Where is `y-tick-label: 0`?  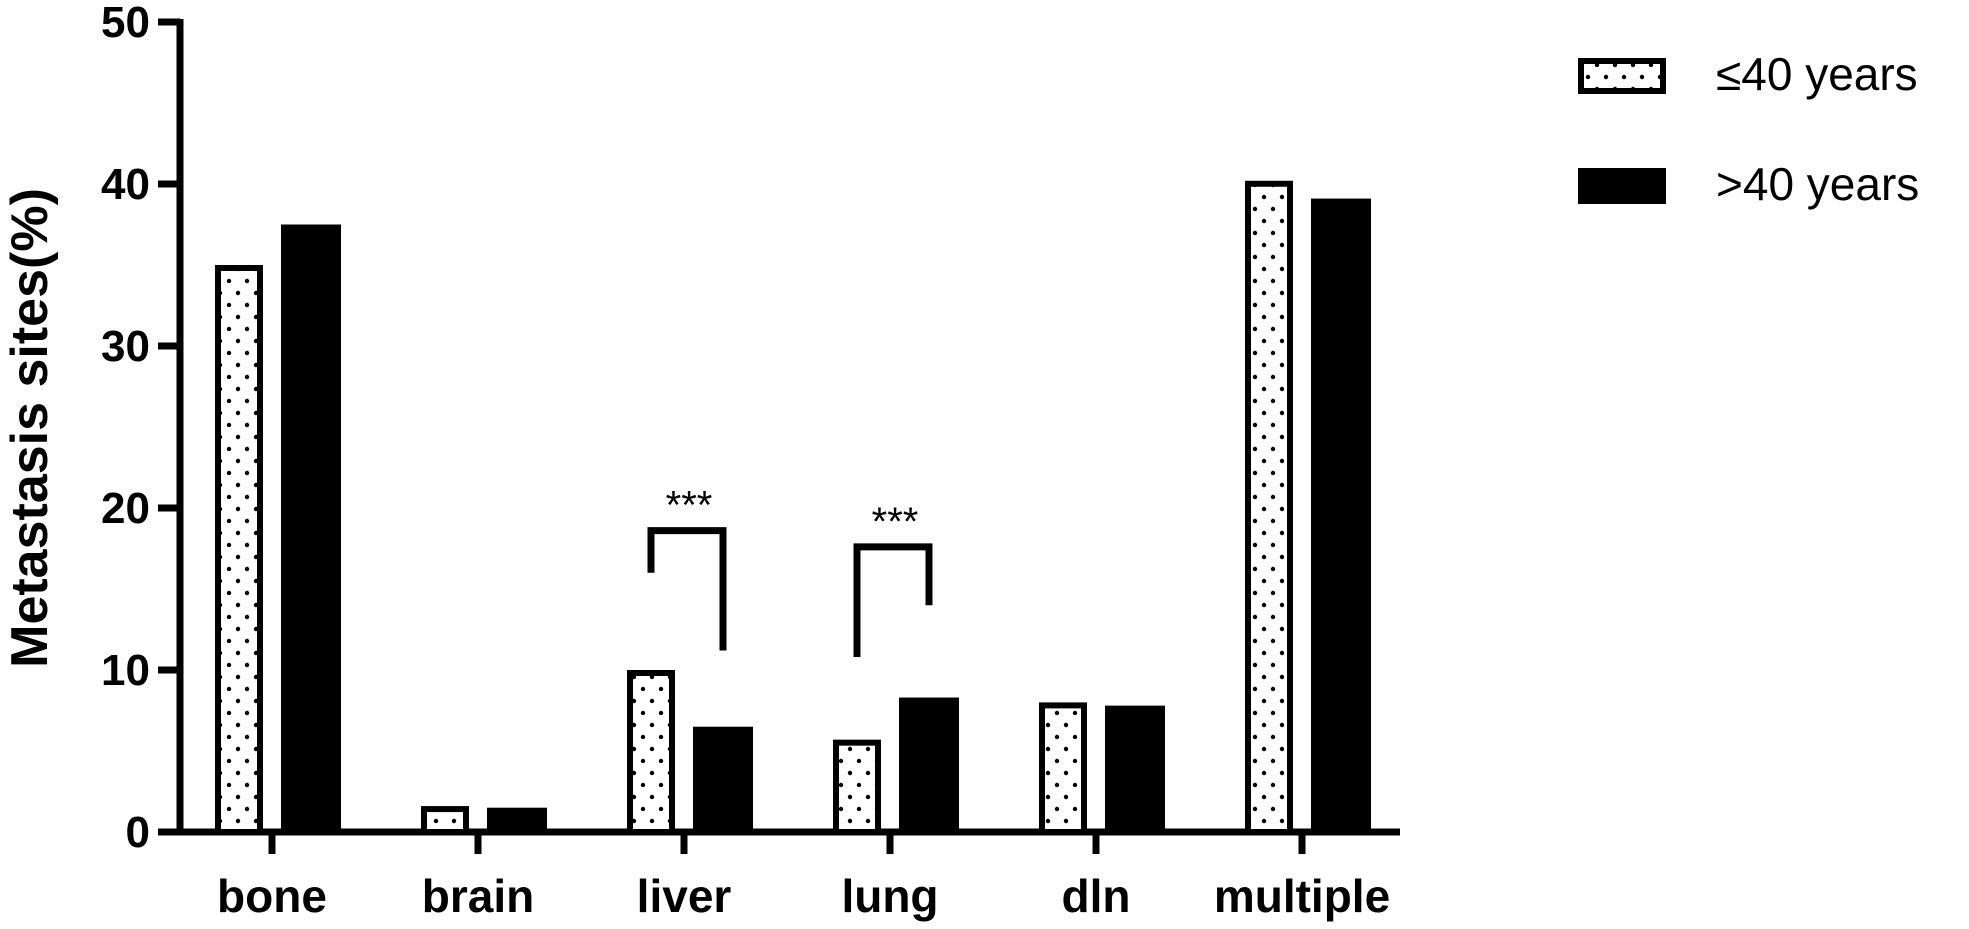
y-tick-label: 0 is located at coordinates (138, 832).